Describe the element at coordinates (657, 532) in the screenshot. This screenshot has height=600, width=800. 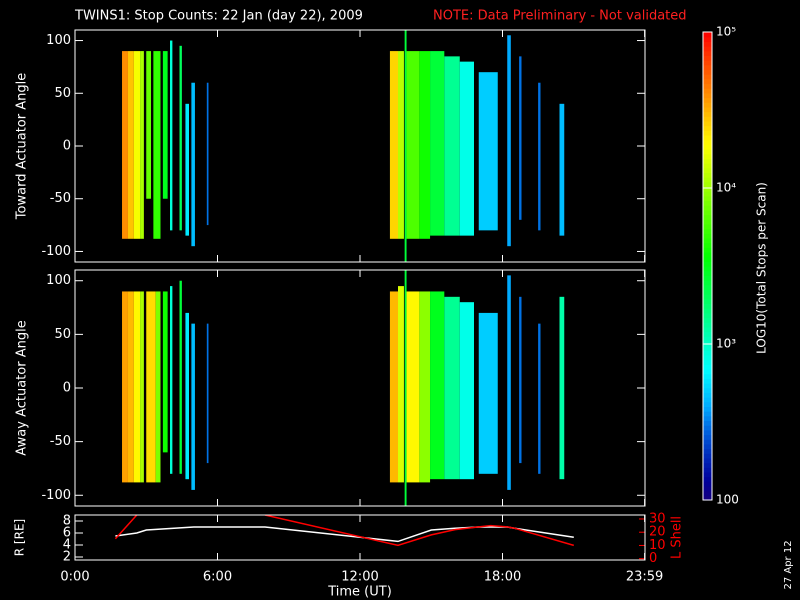
I see `y2-tick-label: 20` at that location.